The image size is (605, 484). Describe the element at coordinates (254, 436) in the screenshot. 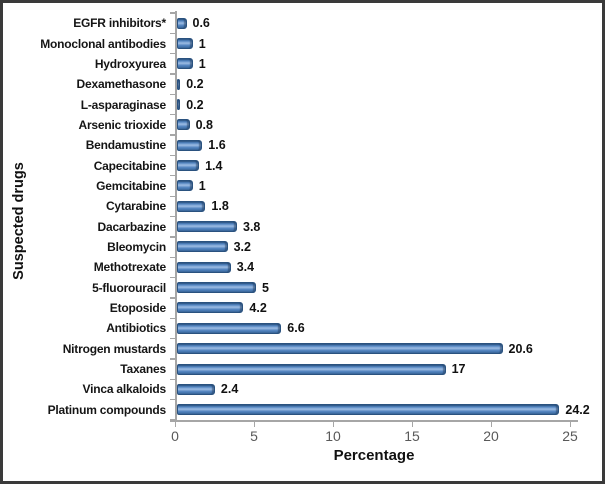

I see `x-tick-label: 5` at that location.